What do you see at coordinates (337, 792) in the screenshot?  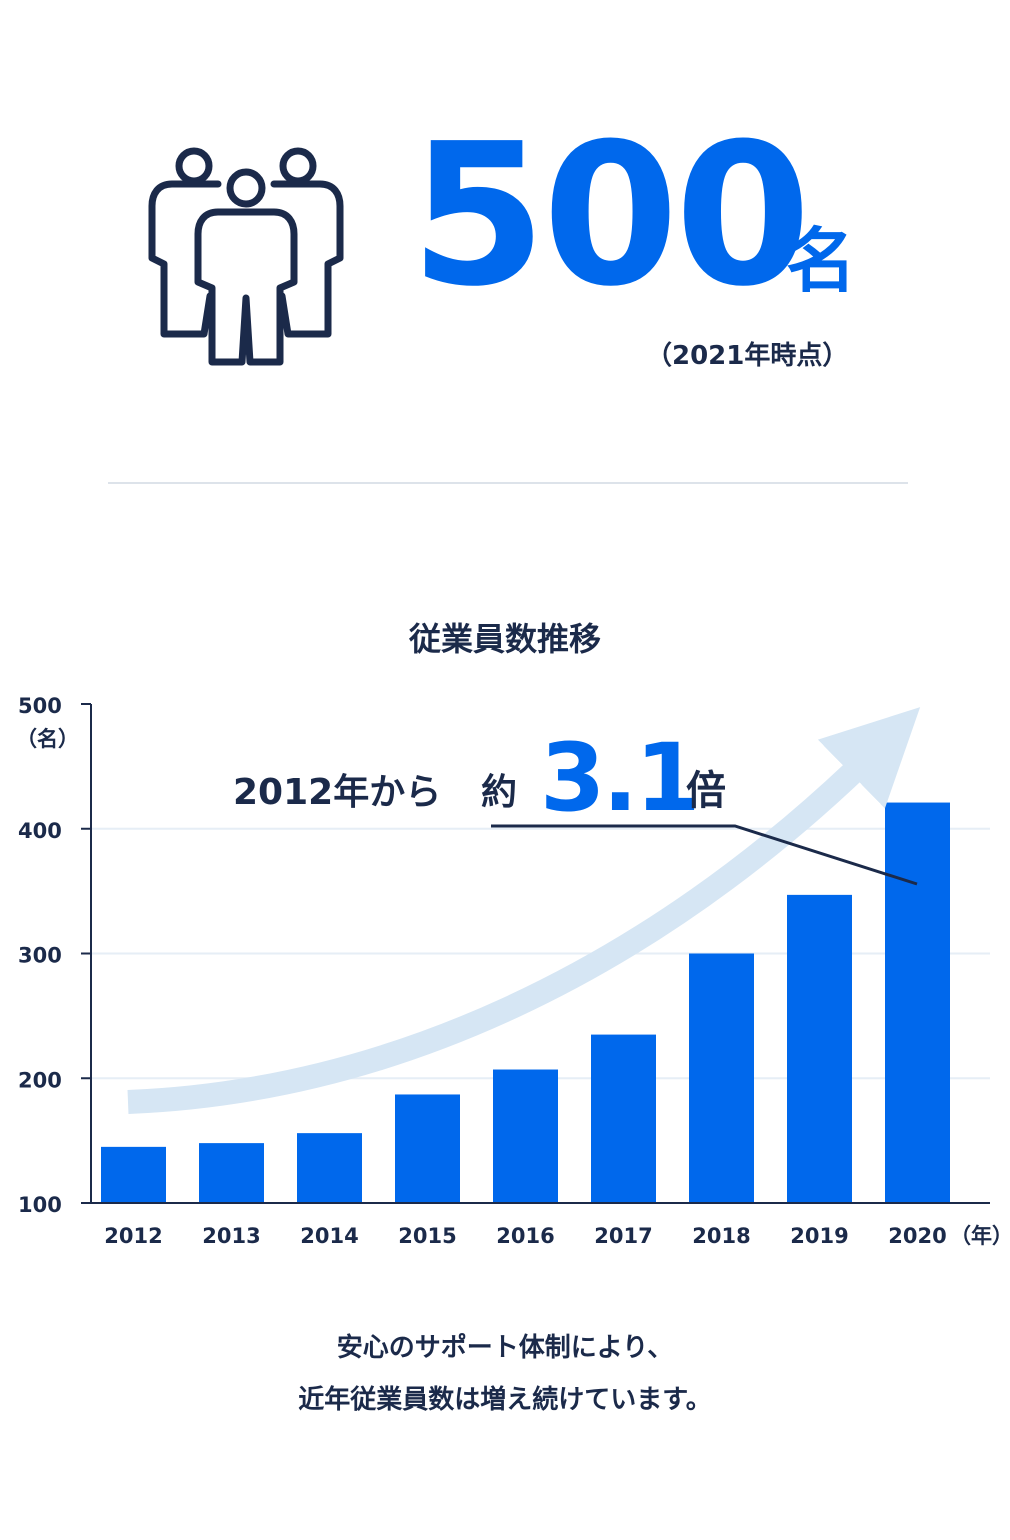 I see `annotation-prefix: 2012年から` at bounding box center [337, 792].